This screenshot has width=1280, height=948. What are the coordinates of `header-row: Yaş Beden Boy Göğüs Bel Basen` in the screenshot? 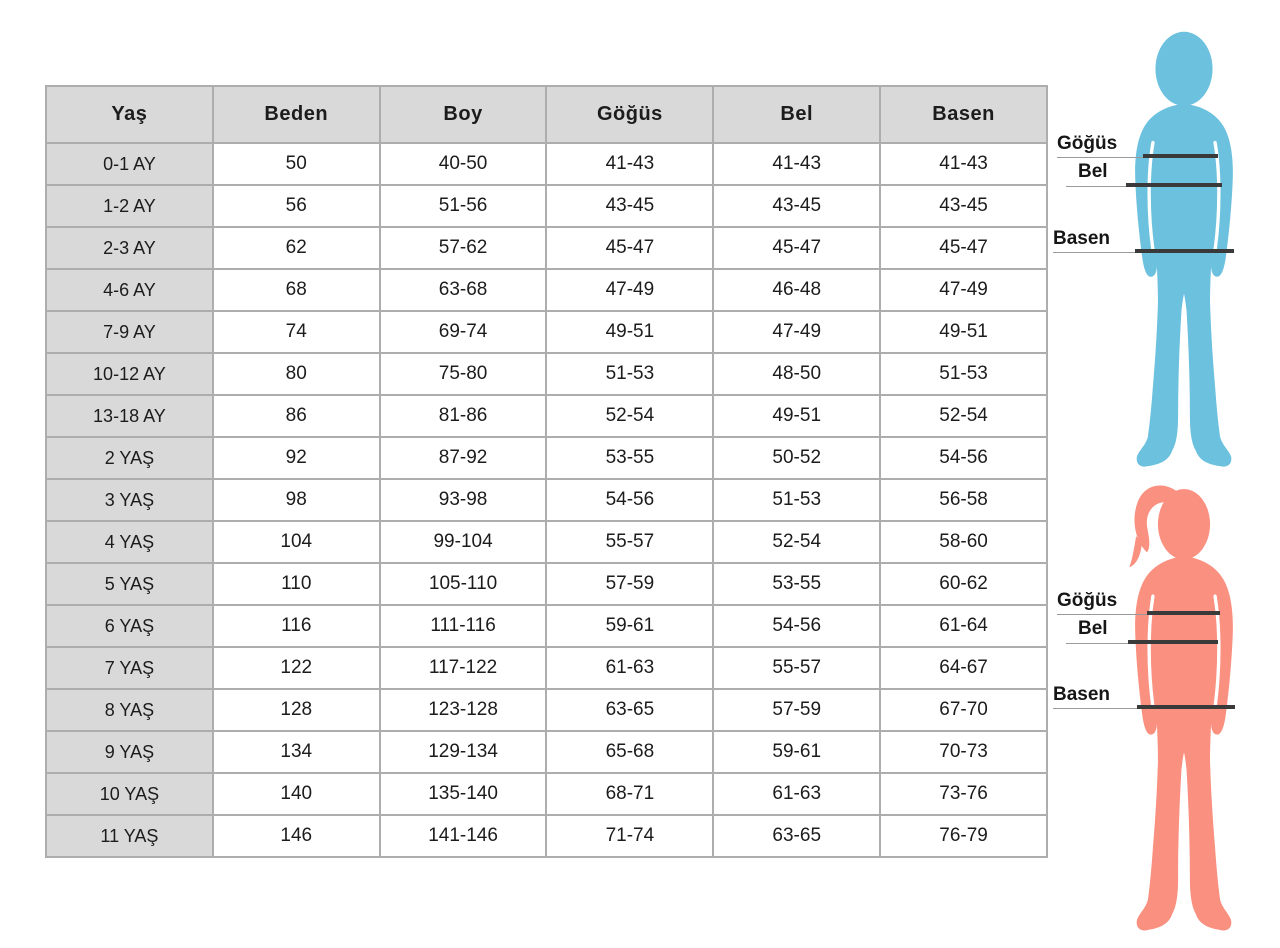 It's located at (546, 114).